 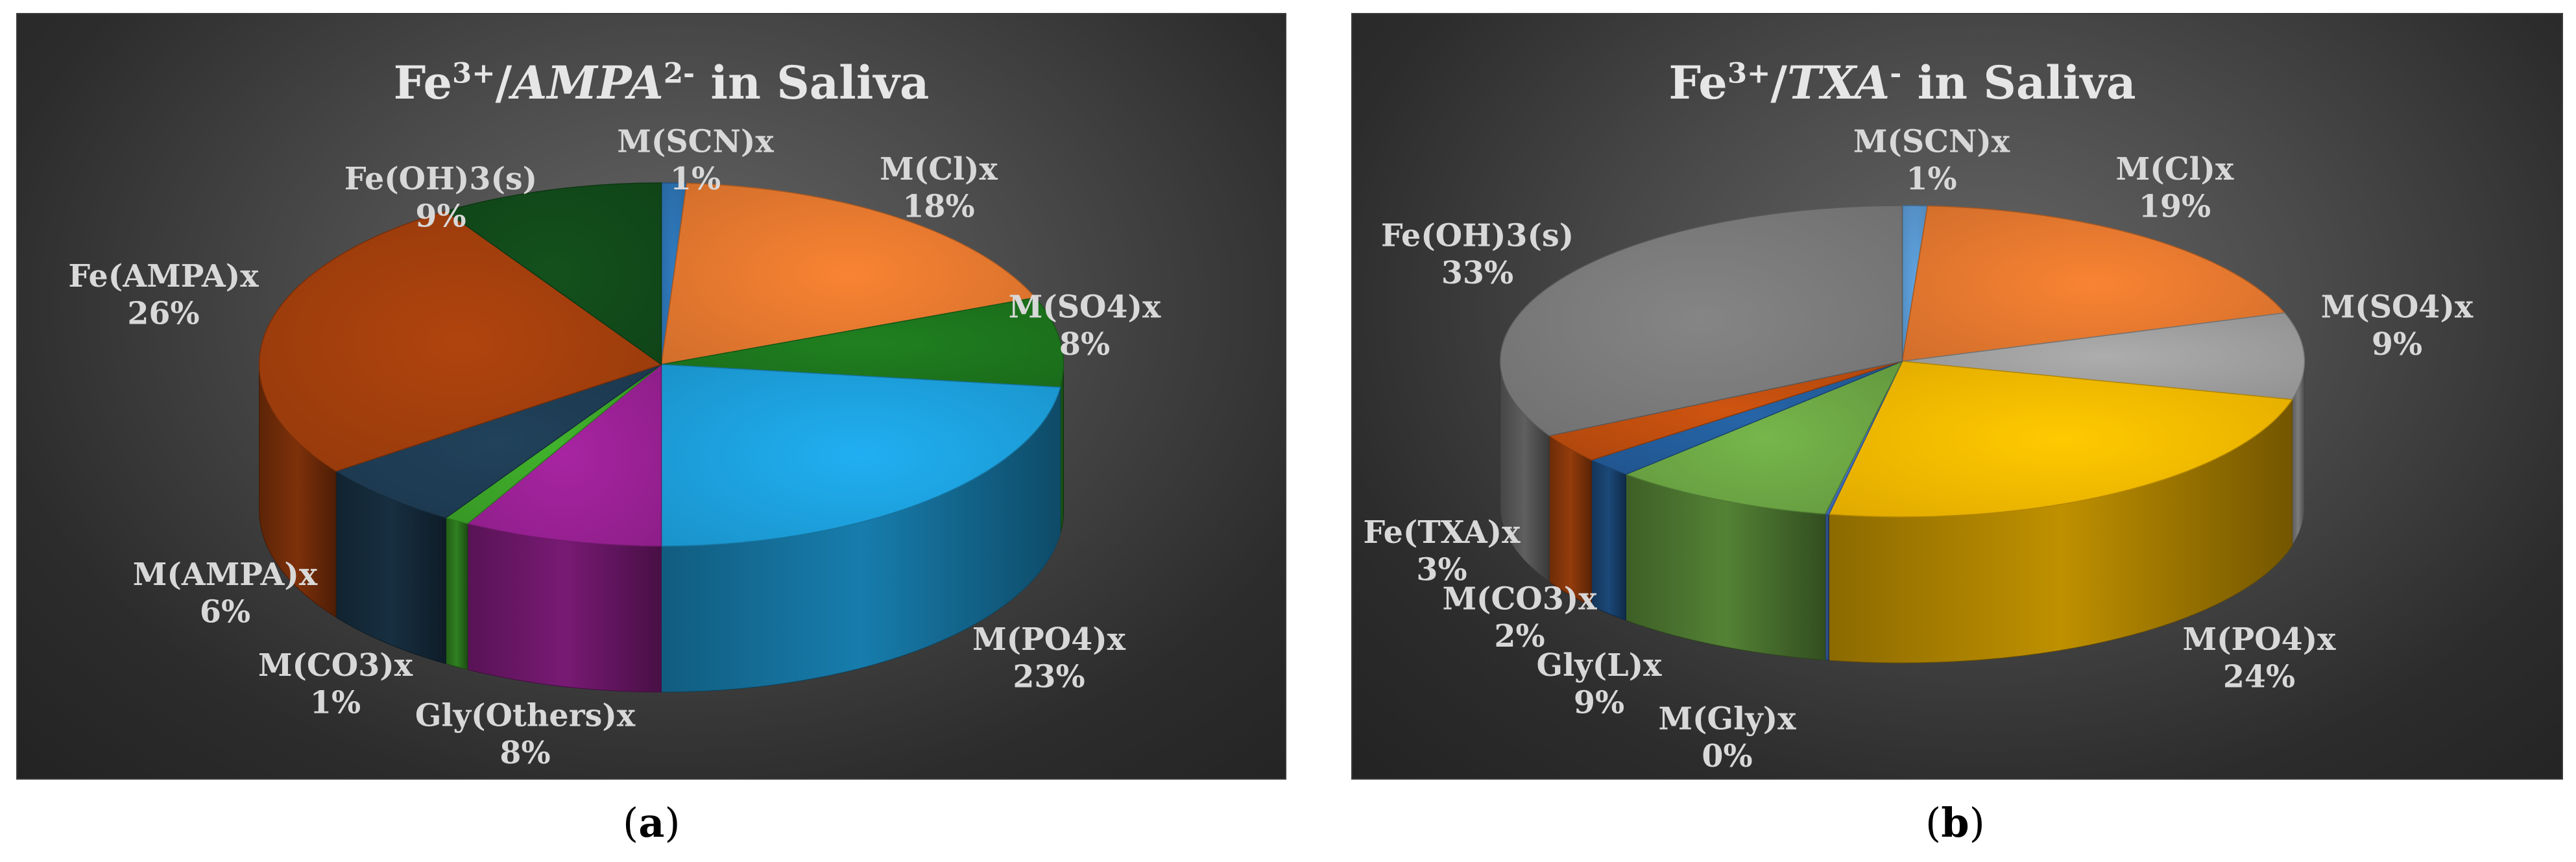 What do you see at coordinates (456, 594) in the screenshot?
I see `pie-side-m-co3-x` at bounding box center [456, 594].